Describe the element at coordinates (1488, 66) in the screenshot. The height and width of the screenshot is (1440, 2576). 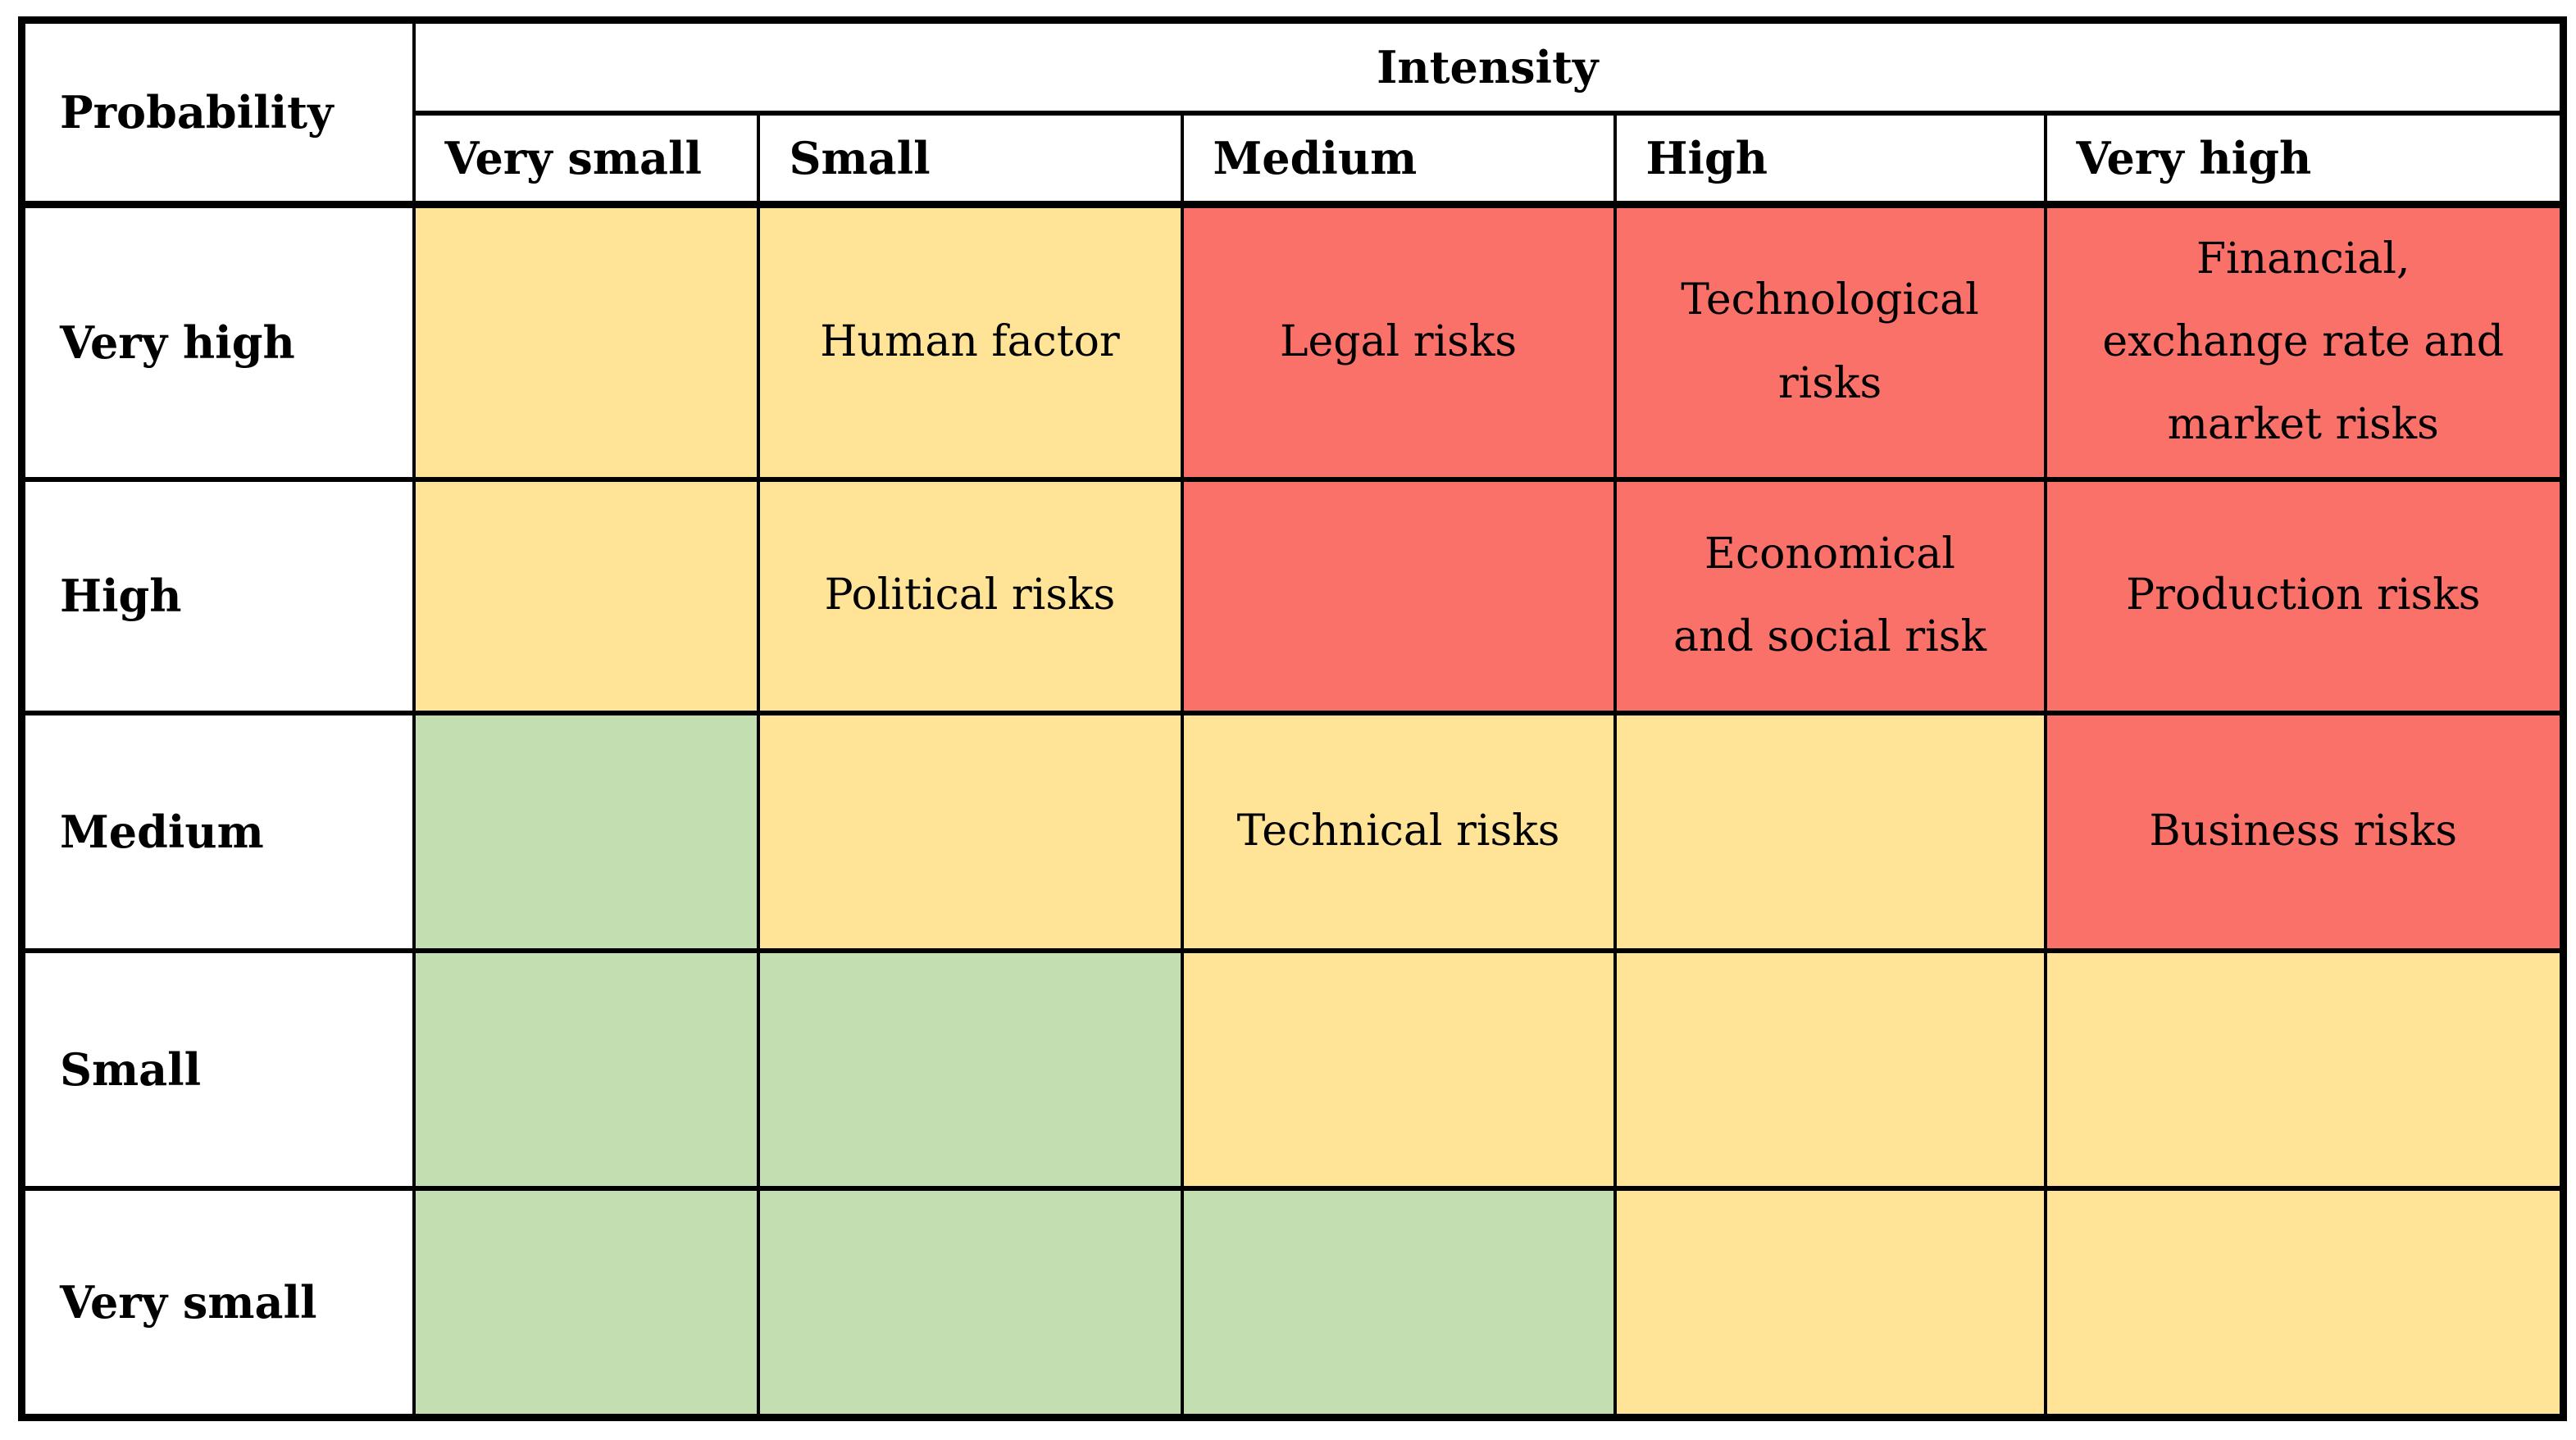
I see `intensity-axis-header: Intensity` at that location.